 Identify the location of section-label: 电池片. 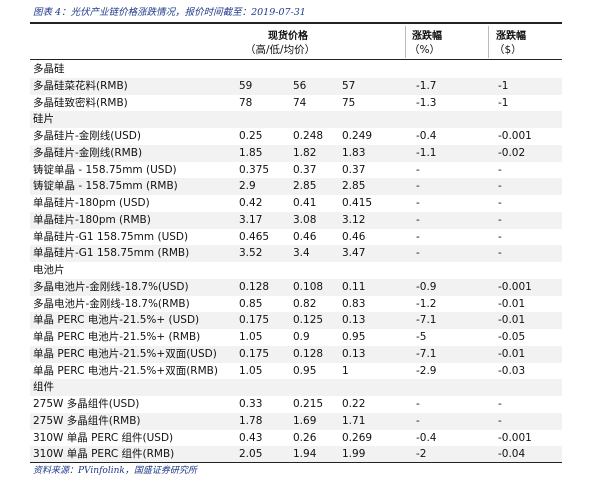
(49, 270).